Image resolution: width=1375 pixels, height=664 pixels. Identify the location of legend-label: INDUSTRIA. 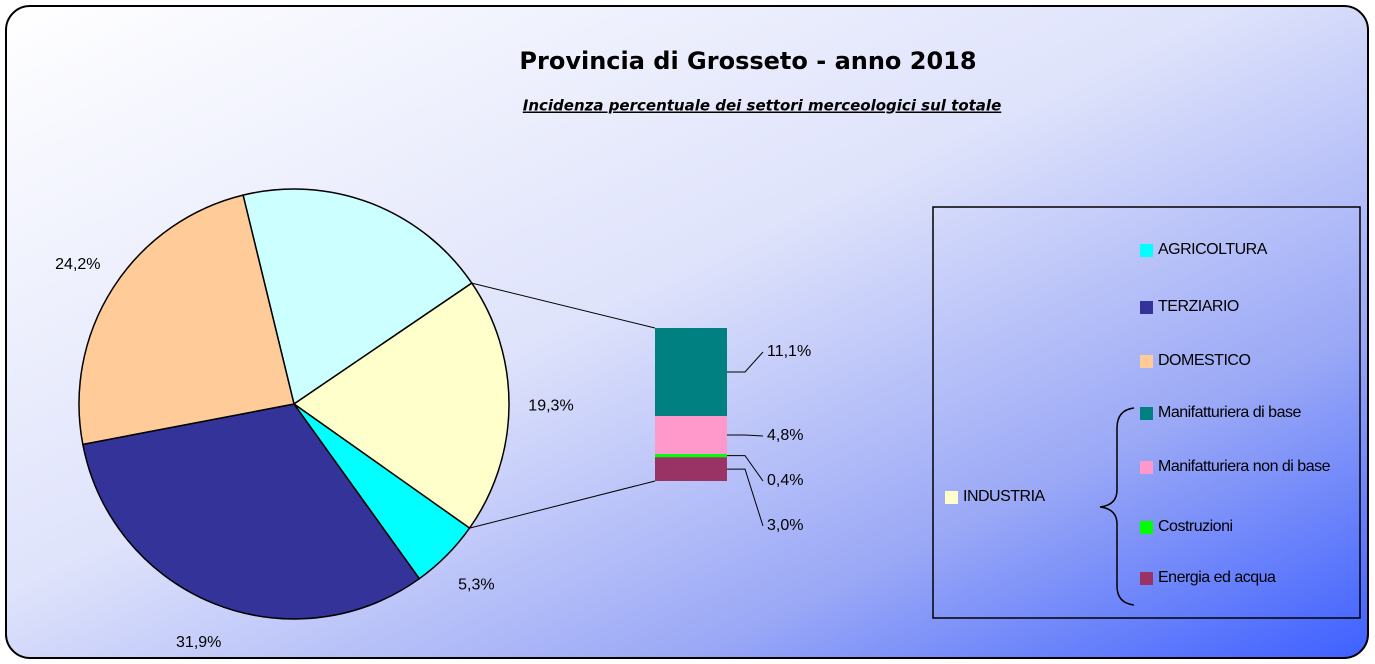
(1004, 496).